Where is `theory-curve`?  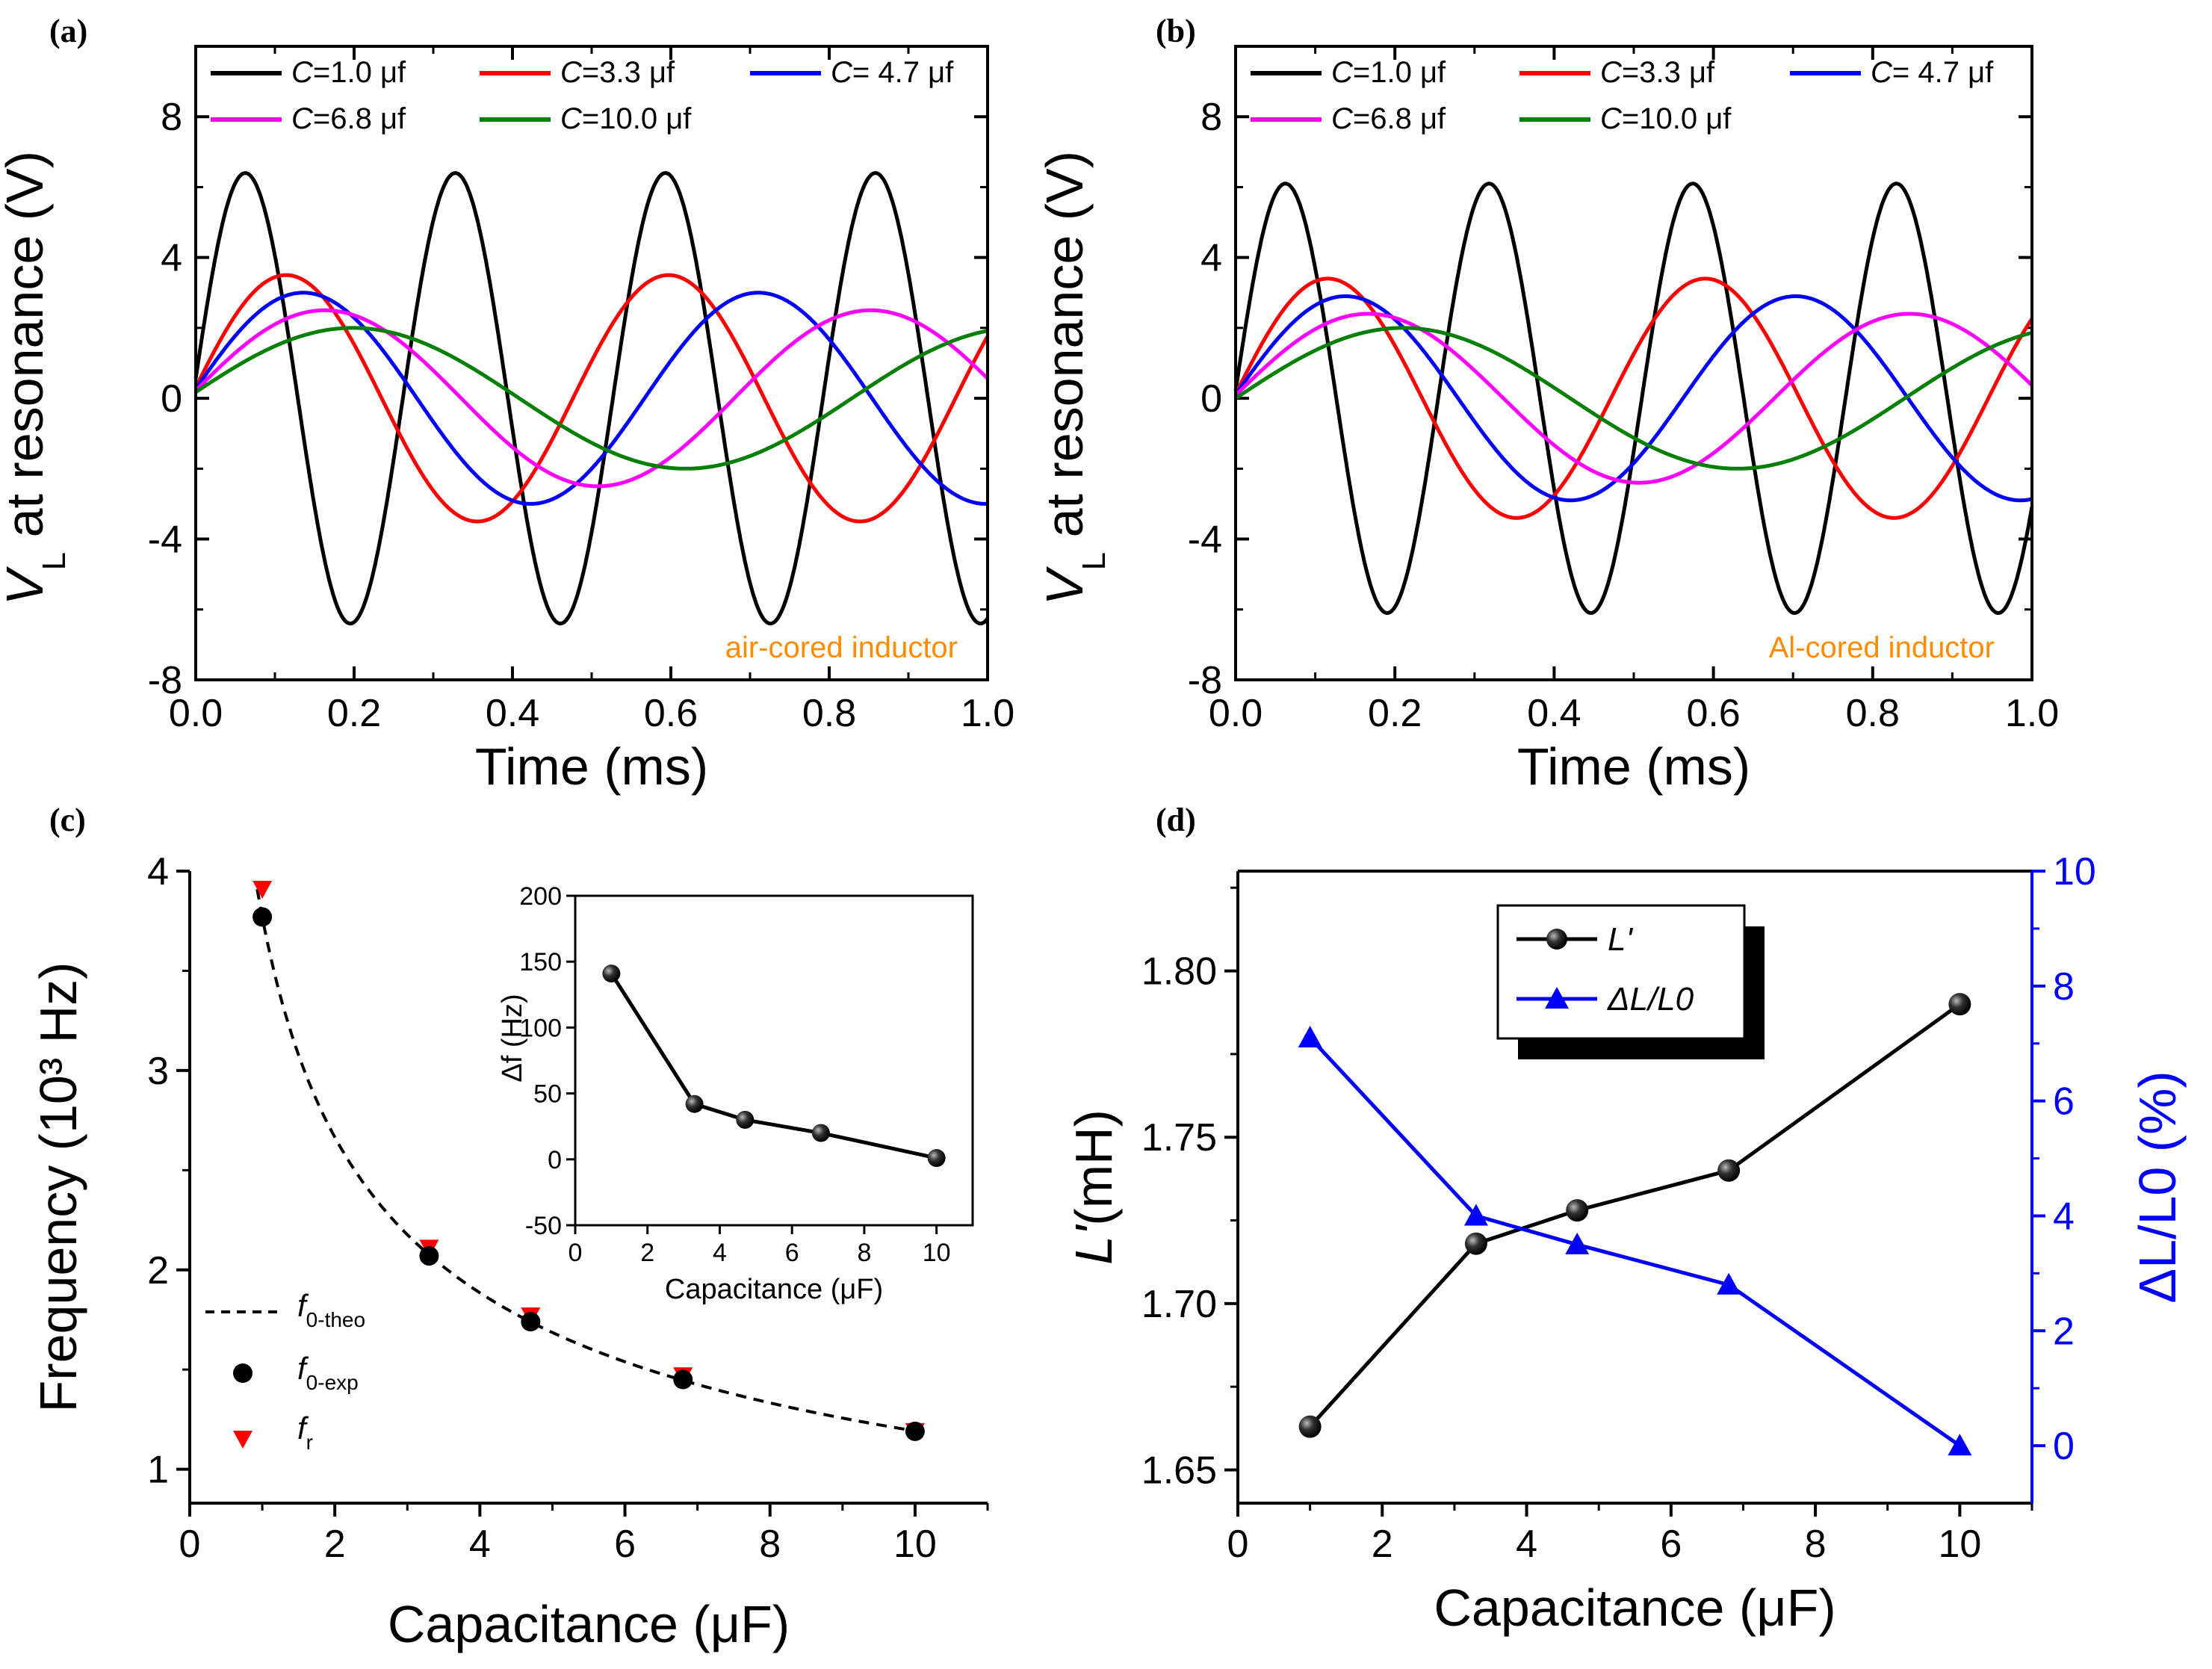 theory-curve is located at coordinates (590, 1161).